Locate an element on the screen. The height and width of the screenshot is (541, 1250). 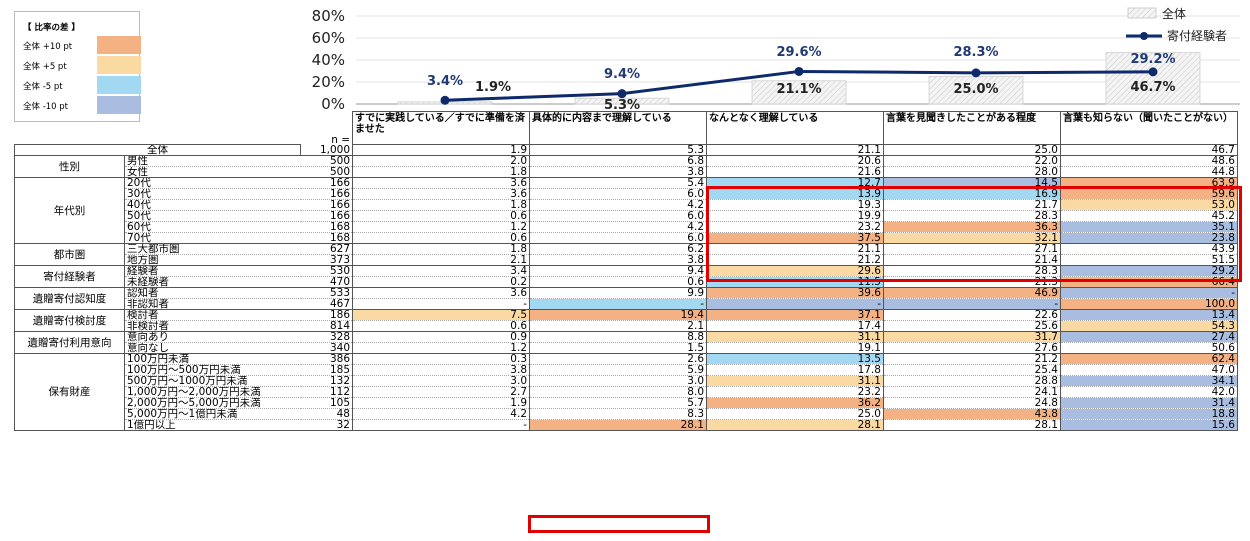
row-label: 20代 is located at coordinates (212, 183).